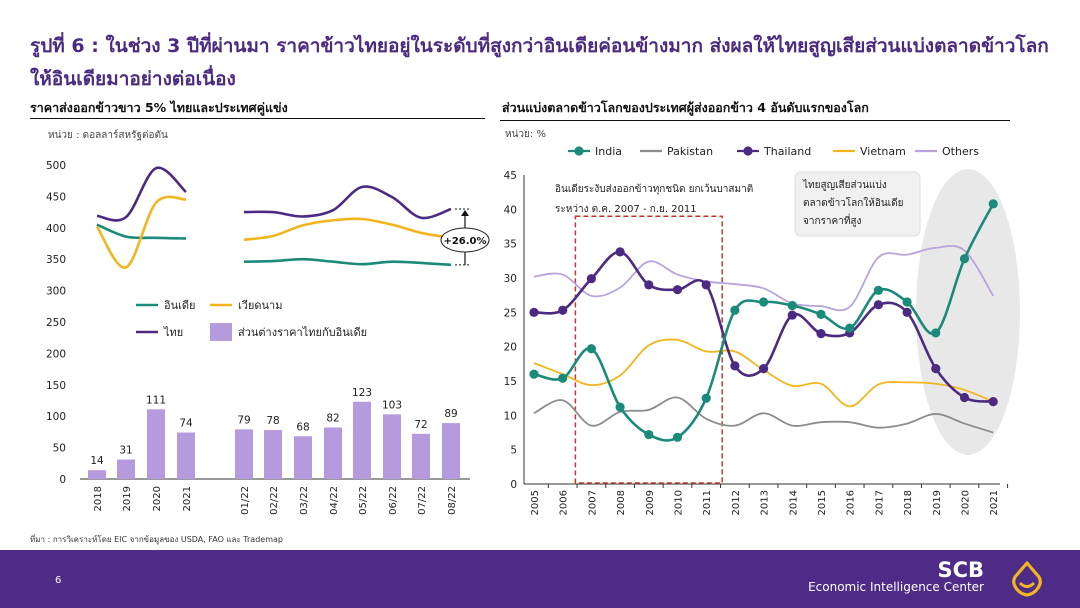 This screenshot has height=608, width=1080. Describe the element at coordinates (98, 498) in the screenshot. I see `left-x-tick-label: 2018` at that location.